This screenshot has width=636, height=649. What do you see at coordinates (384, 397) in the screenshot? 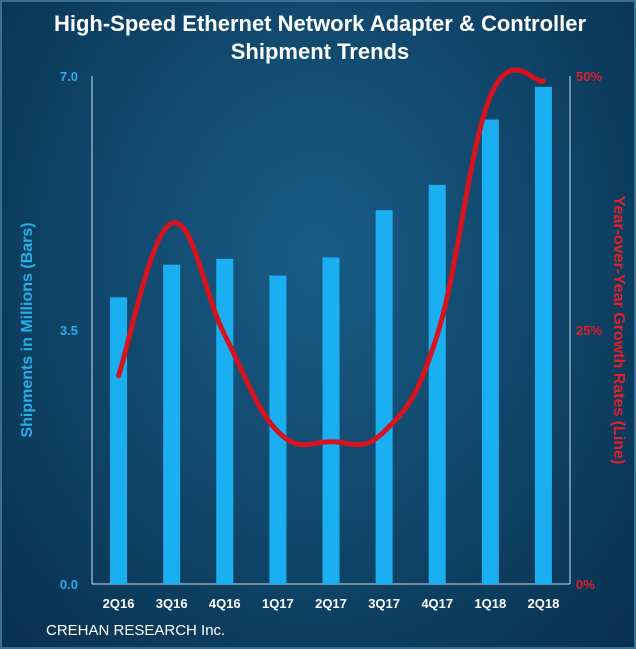
I see `bar-3Q17` at bounding box center [384, 397].